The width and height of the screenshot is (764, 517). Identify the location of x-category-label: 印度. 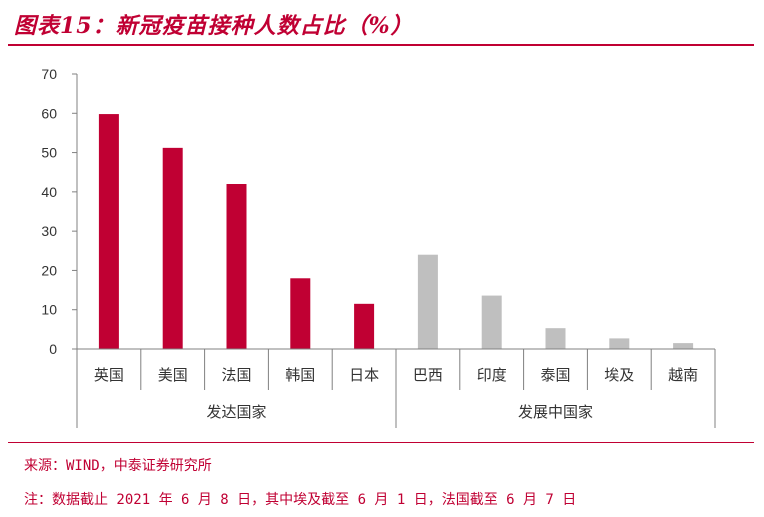
(492, 375).